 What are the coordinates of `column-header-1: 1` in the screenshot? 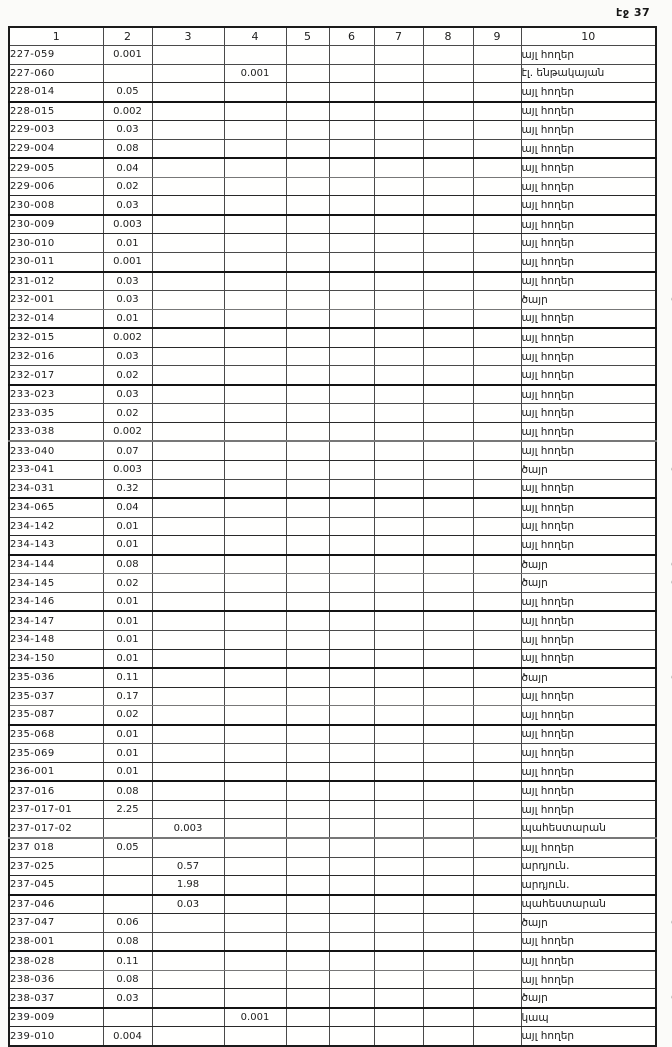 It's located at (56, 36).